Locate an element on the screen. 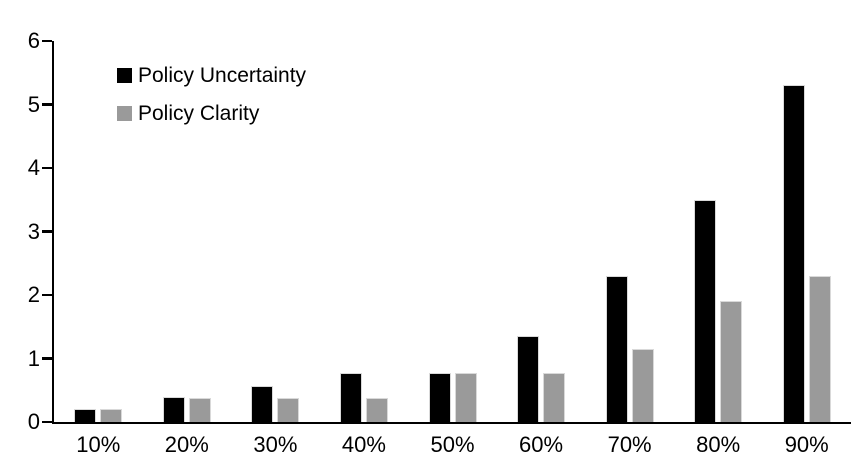 This screenshot has height=475, width=852. y-axis-label-2: 2 is located at coordinates (33, 294).